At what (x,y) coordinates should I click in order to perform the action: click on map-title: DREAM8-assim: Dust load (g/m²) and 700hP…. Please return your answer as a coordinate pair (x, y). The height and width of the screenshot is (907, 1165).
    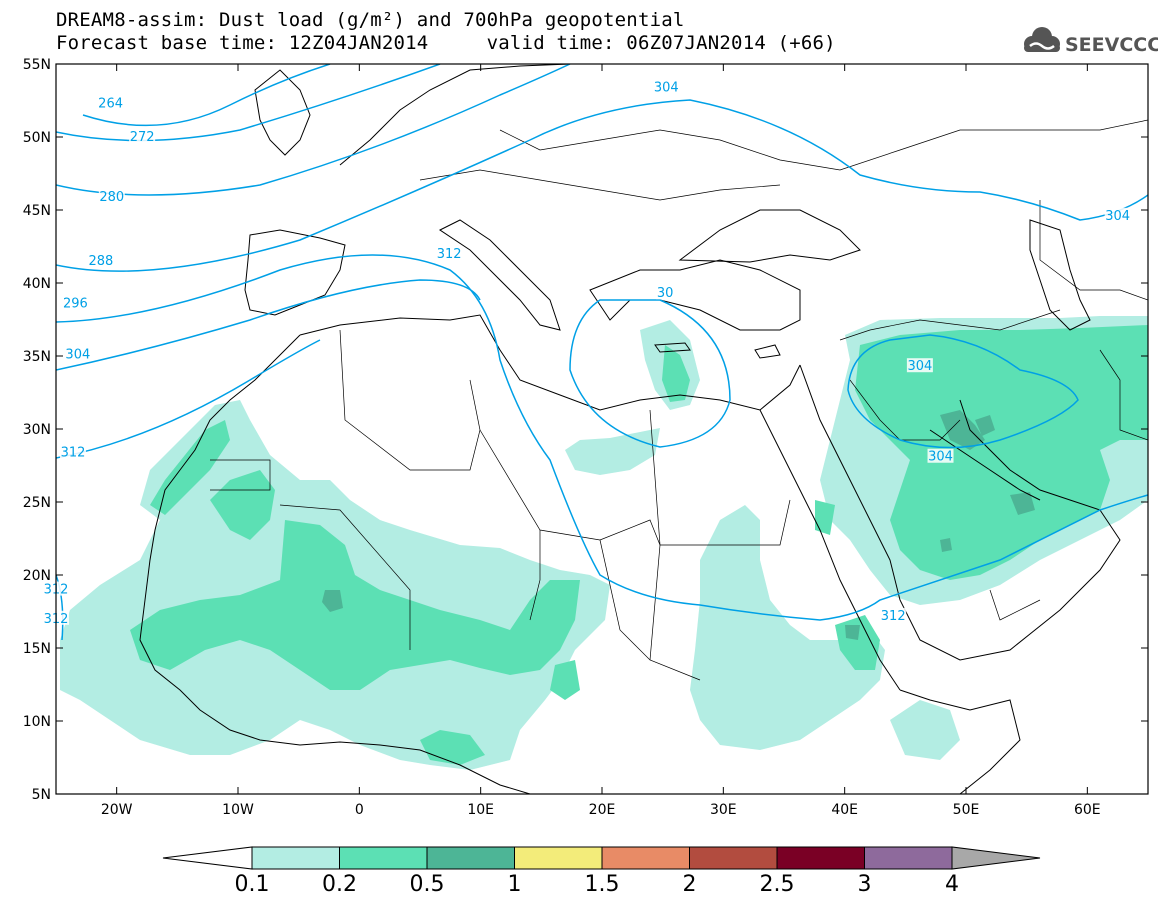
    Looking at the image, I should click on (370, 20).